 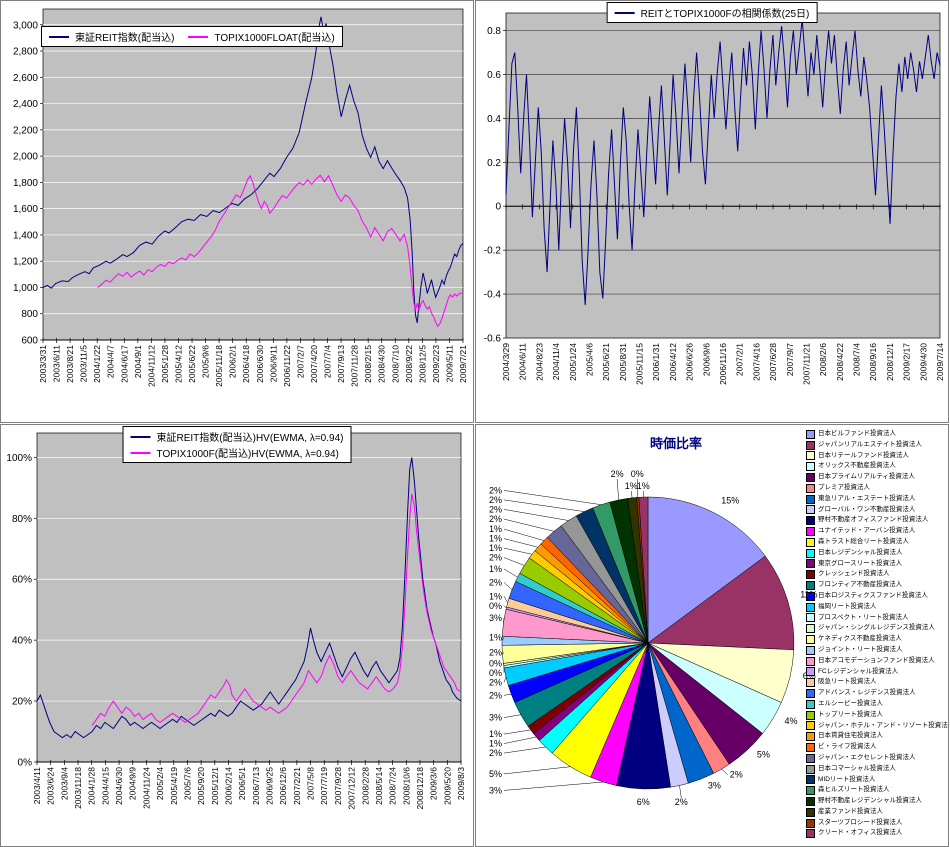 What do you see at coordinates (368, 364) in the screenshot?
I see `x-tick-label: 2008/2/15` at bounding box center [368, 364].